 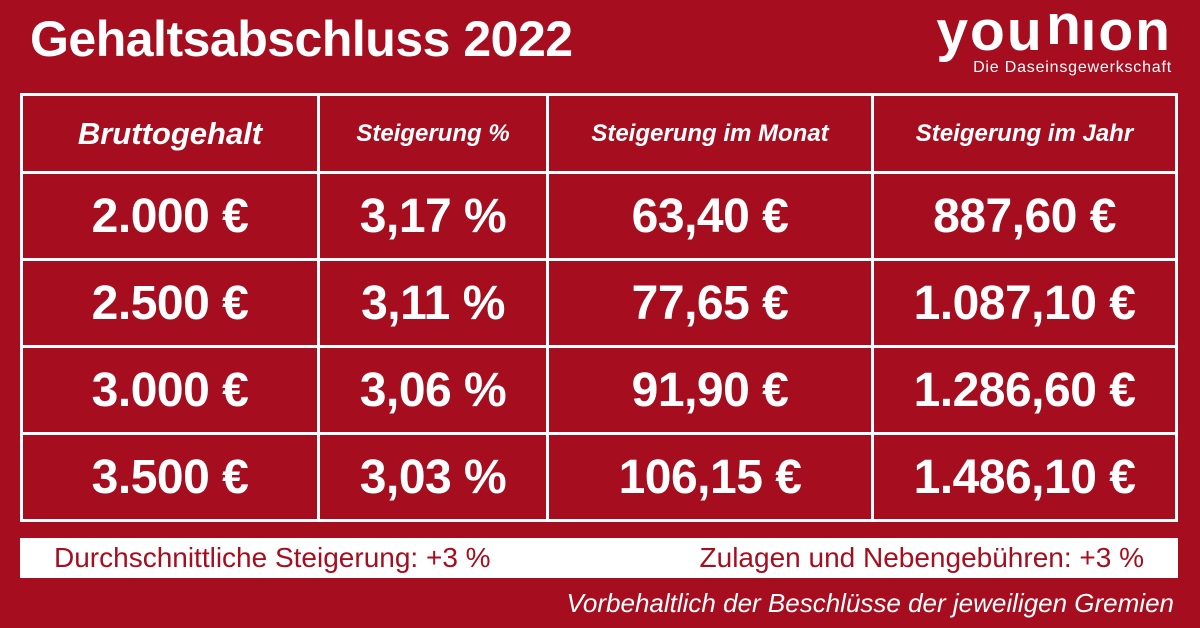 I want to click on table-cell: 77,65 €, so click(x=710, y=303).